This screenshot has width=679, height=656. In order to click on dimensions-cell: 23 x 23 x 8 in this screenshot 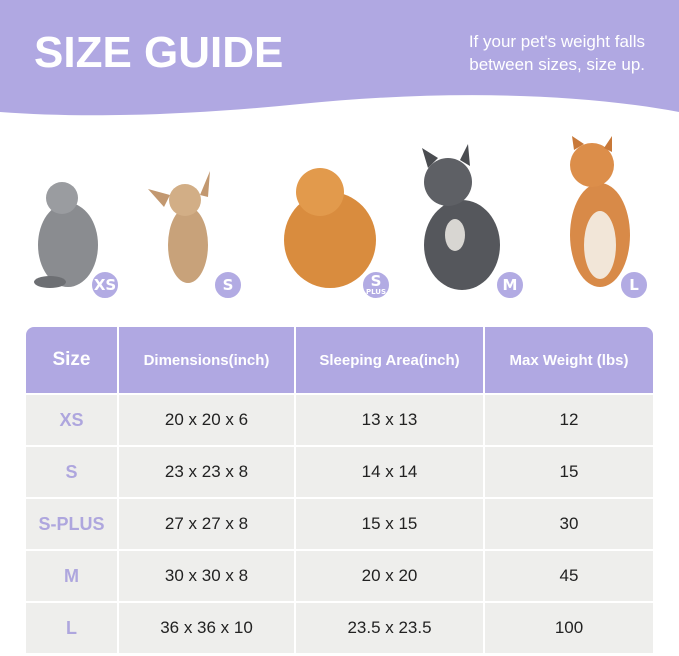, I will do `click(206, 472)`.